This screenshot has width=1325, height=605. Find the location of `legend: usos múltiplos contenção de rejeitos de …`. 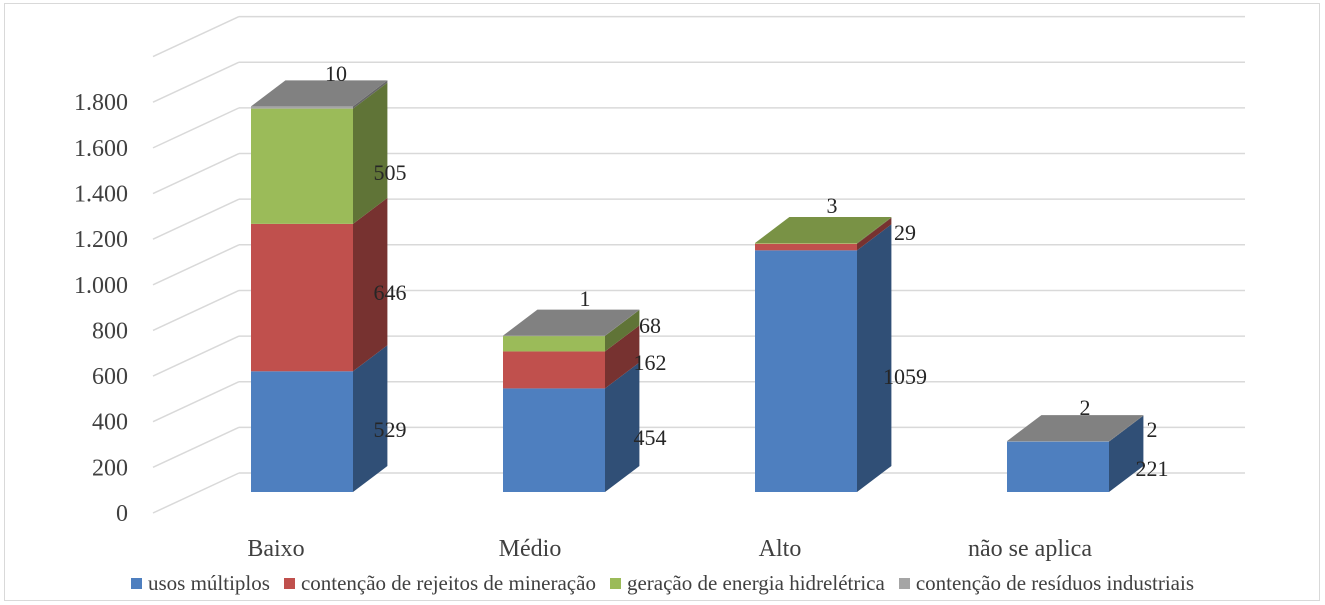

legend: usos múltiplos contenção de rejeitos de … is located at coordinates (662, 583).